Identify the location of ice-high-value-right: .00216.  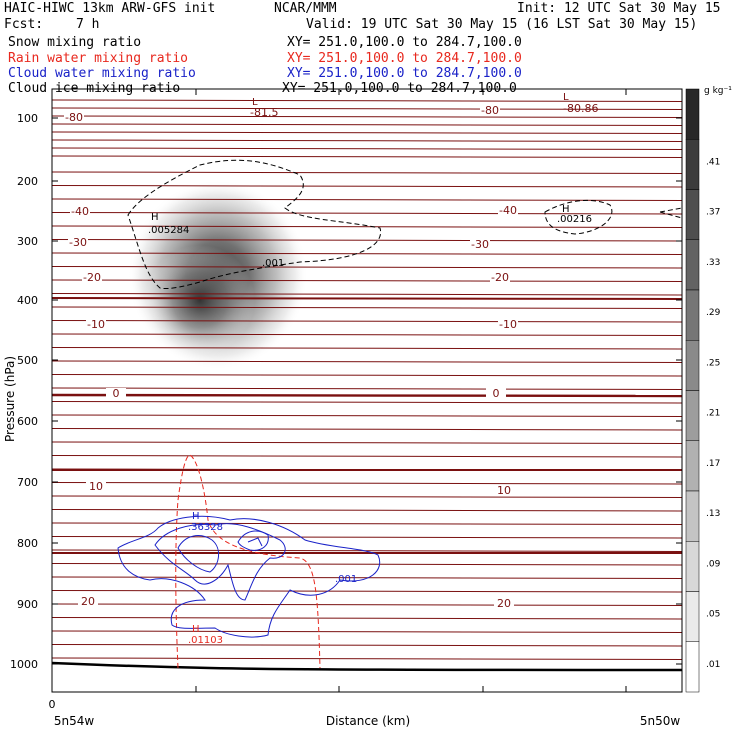
(574, 219).